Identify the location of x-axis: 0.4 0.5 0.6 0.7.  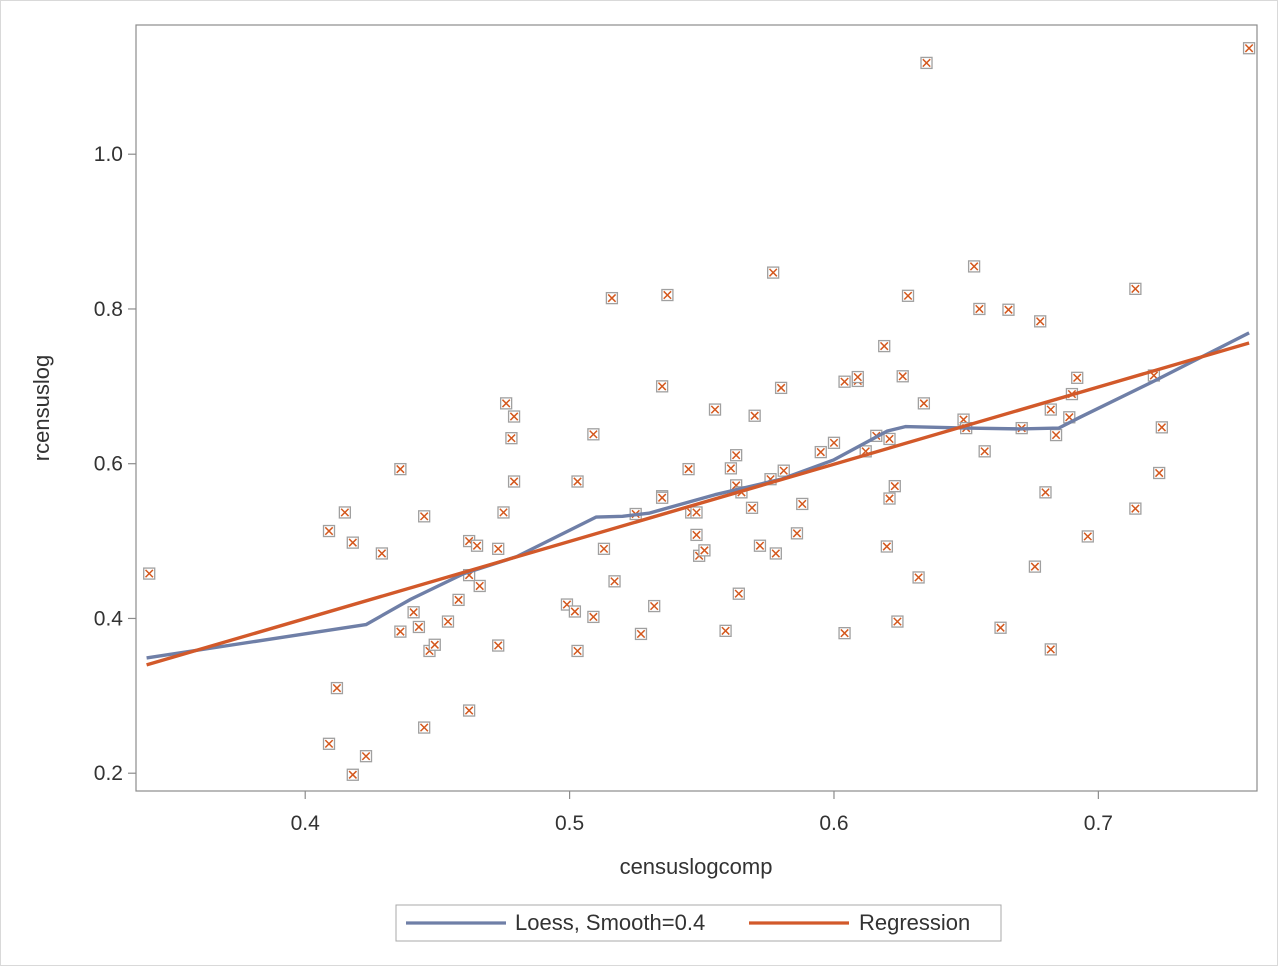
(702, 813).